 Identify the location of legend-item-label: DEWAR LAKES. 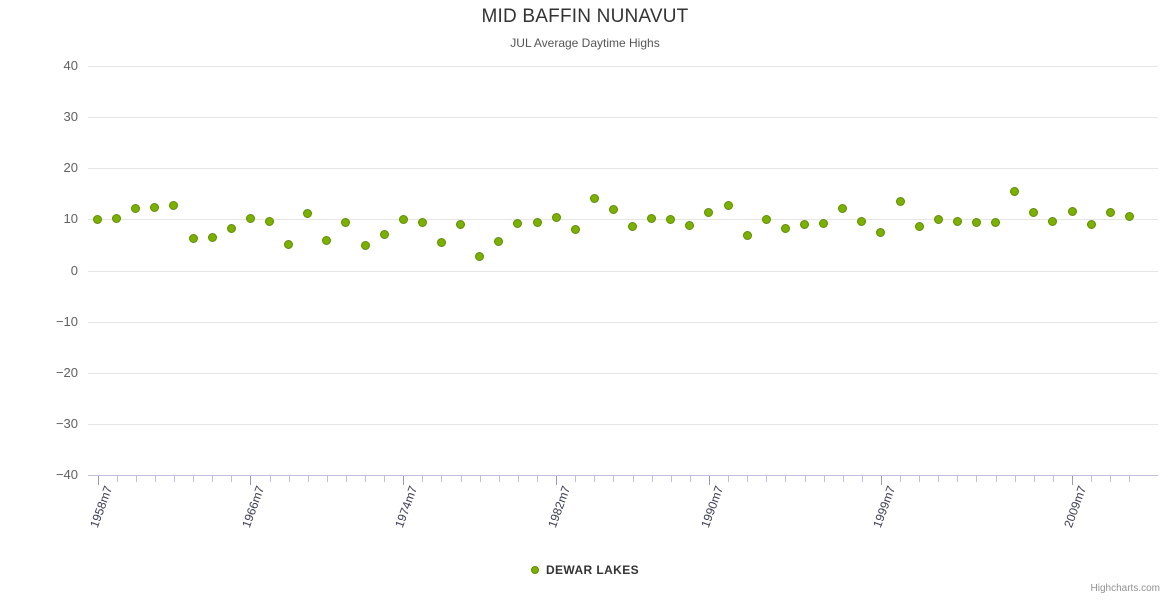
(592, 570).